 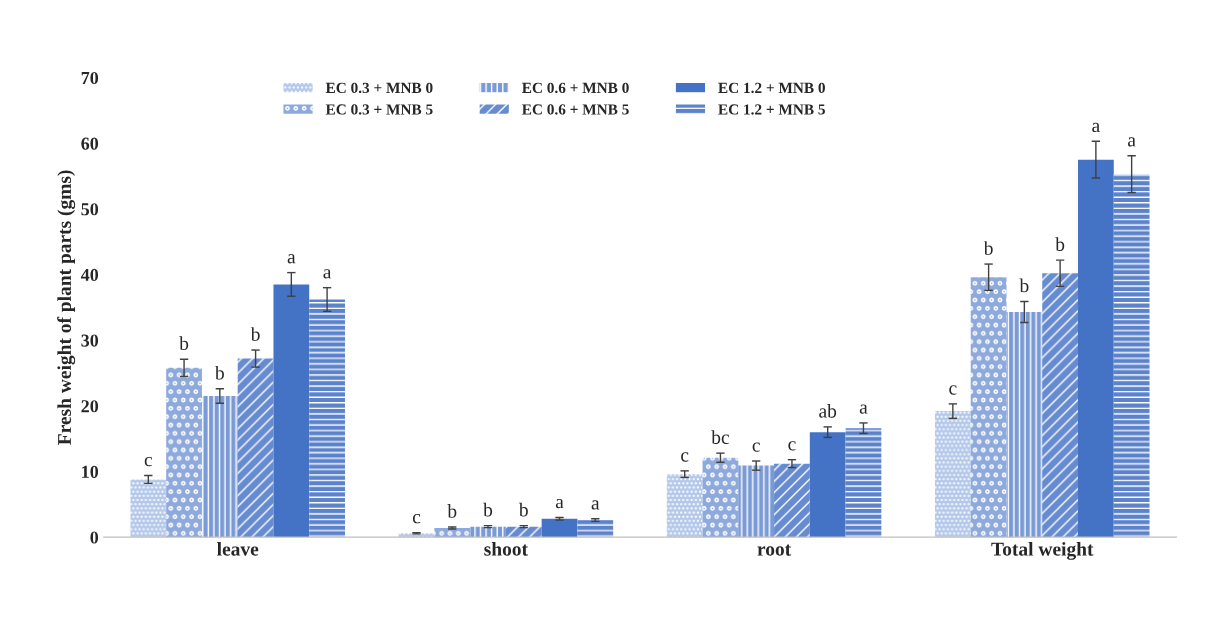 What do you see at coordinates (94, 537) in the screenshot?
I see `y-tick-label: 0` at bounding box center [94, 537].